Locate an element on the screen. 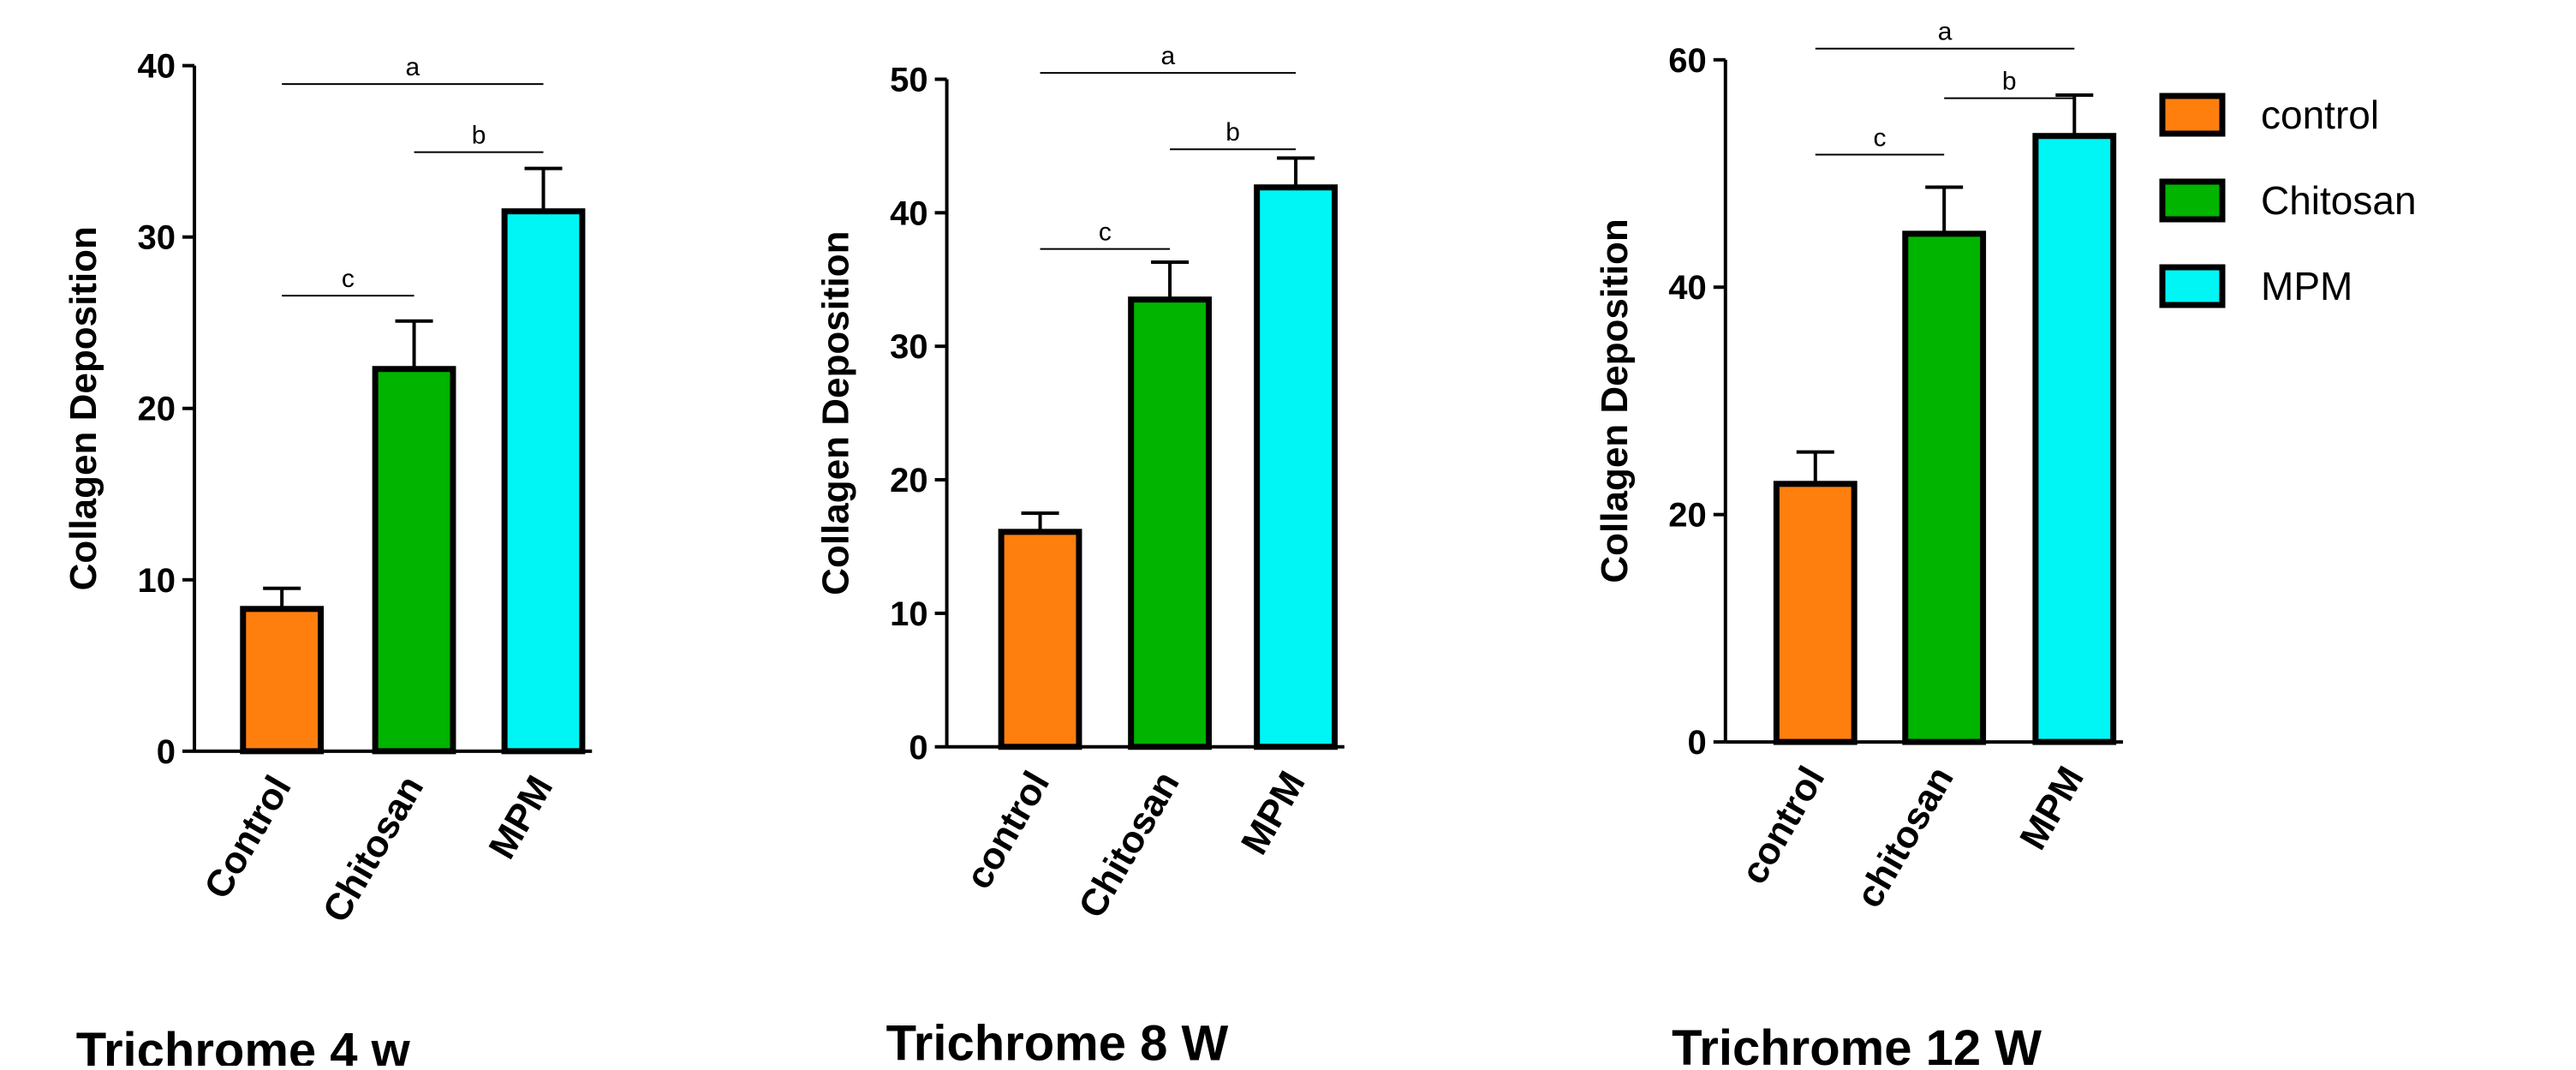  legend-label: MPM is located at coordinates (2306, 286).